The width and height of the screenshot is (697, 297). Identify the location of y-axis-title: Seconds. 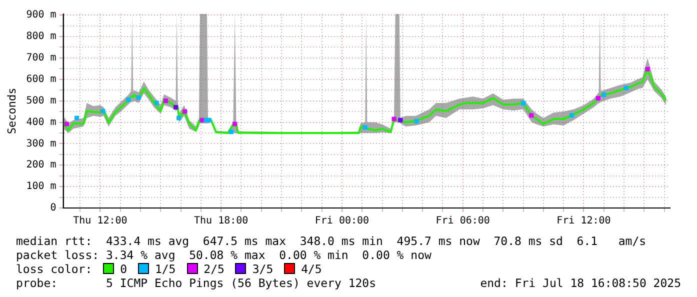
(11, 111).